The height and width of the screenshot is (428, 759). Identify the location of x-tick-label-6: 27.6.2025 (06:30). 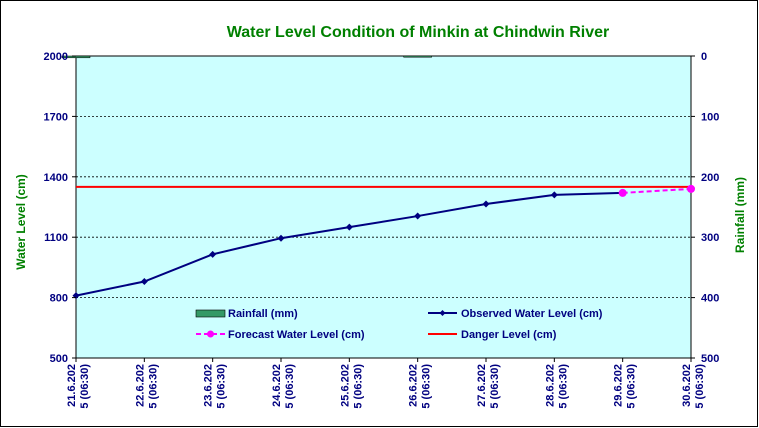
(488, 386).